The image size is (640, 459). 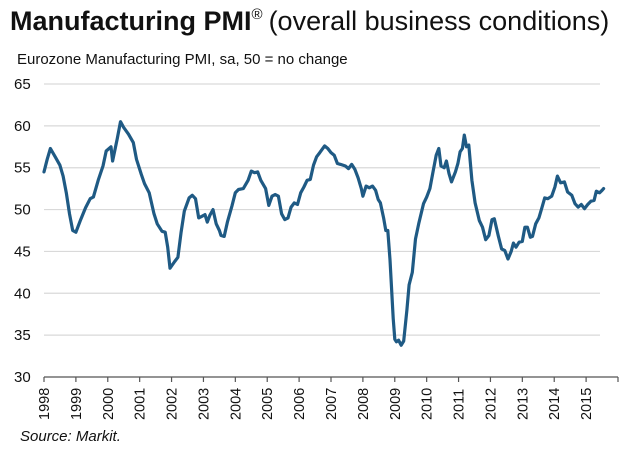 I want to click on y-tick-label: 40, so click(x=22, y=293).